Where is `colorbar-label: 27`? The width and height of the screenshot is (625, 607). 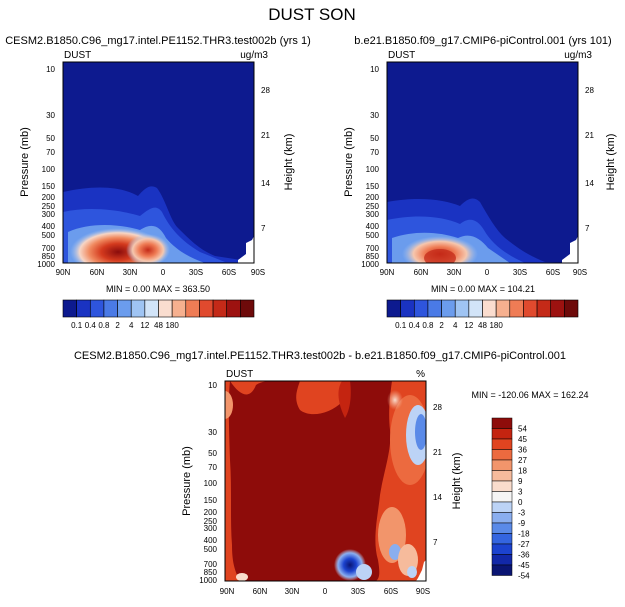 colorbar-label: 27 is located at coordinates (522, 460).